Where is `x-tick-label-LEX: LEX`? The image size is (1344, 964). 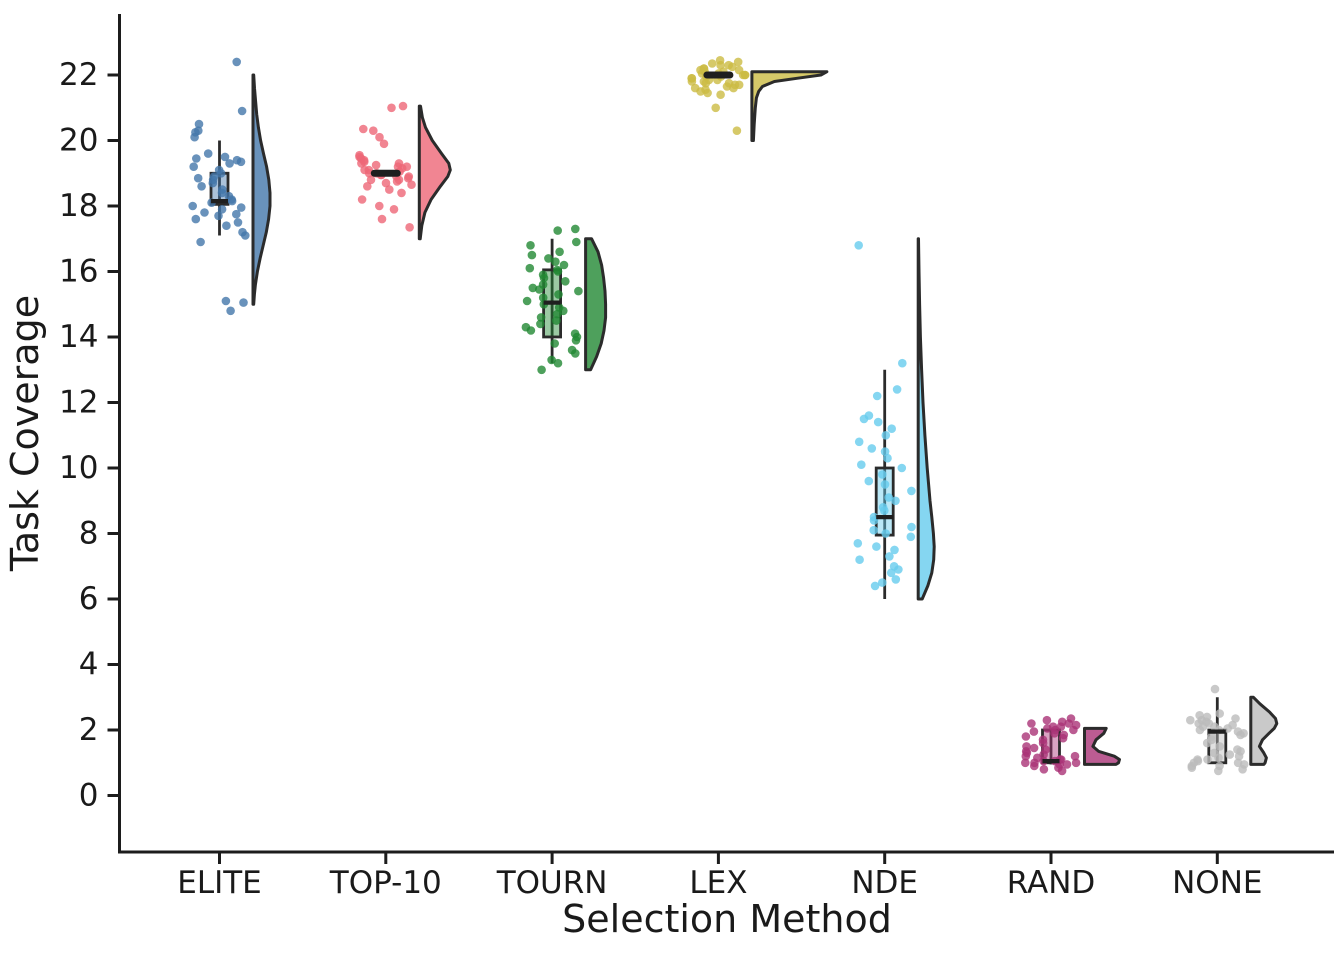
x-tick-label-LEX: LEX is located at coordinates (718, 883).